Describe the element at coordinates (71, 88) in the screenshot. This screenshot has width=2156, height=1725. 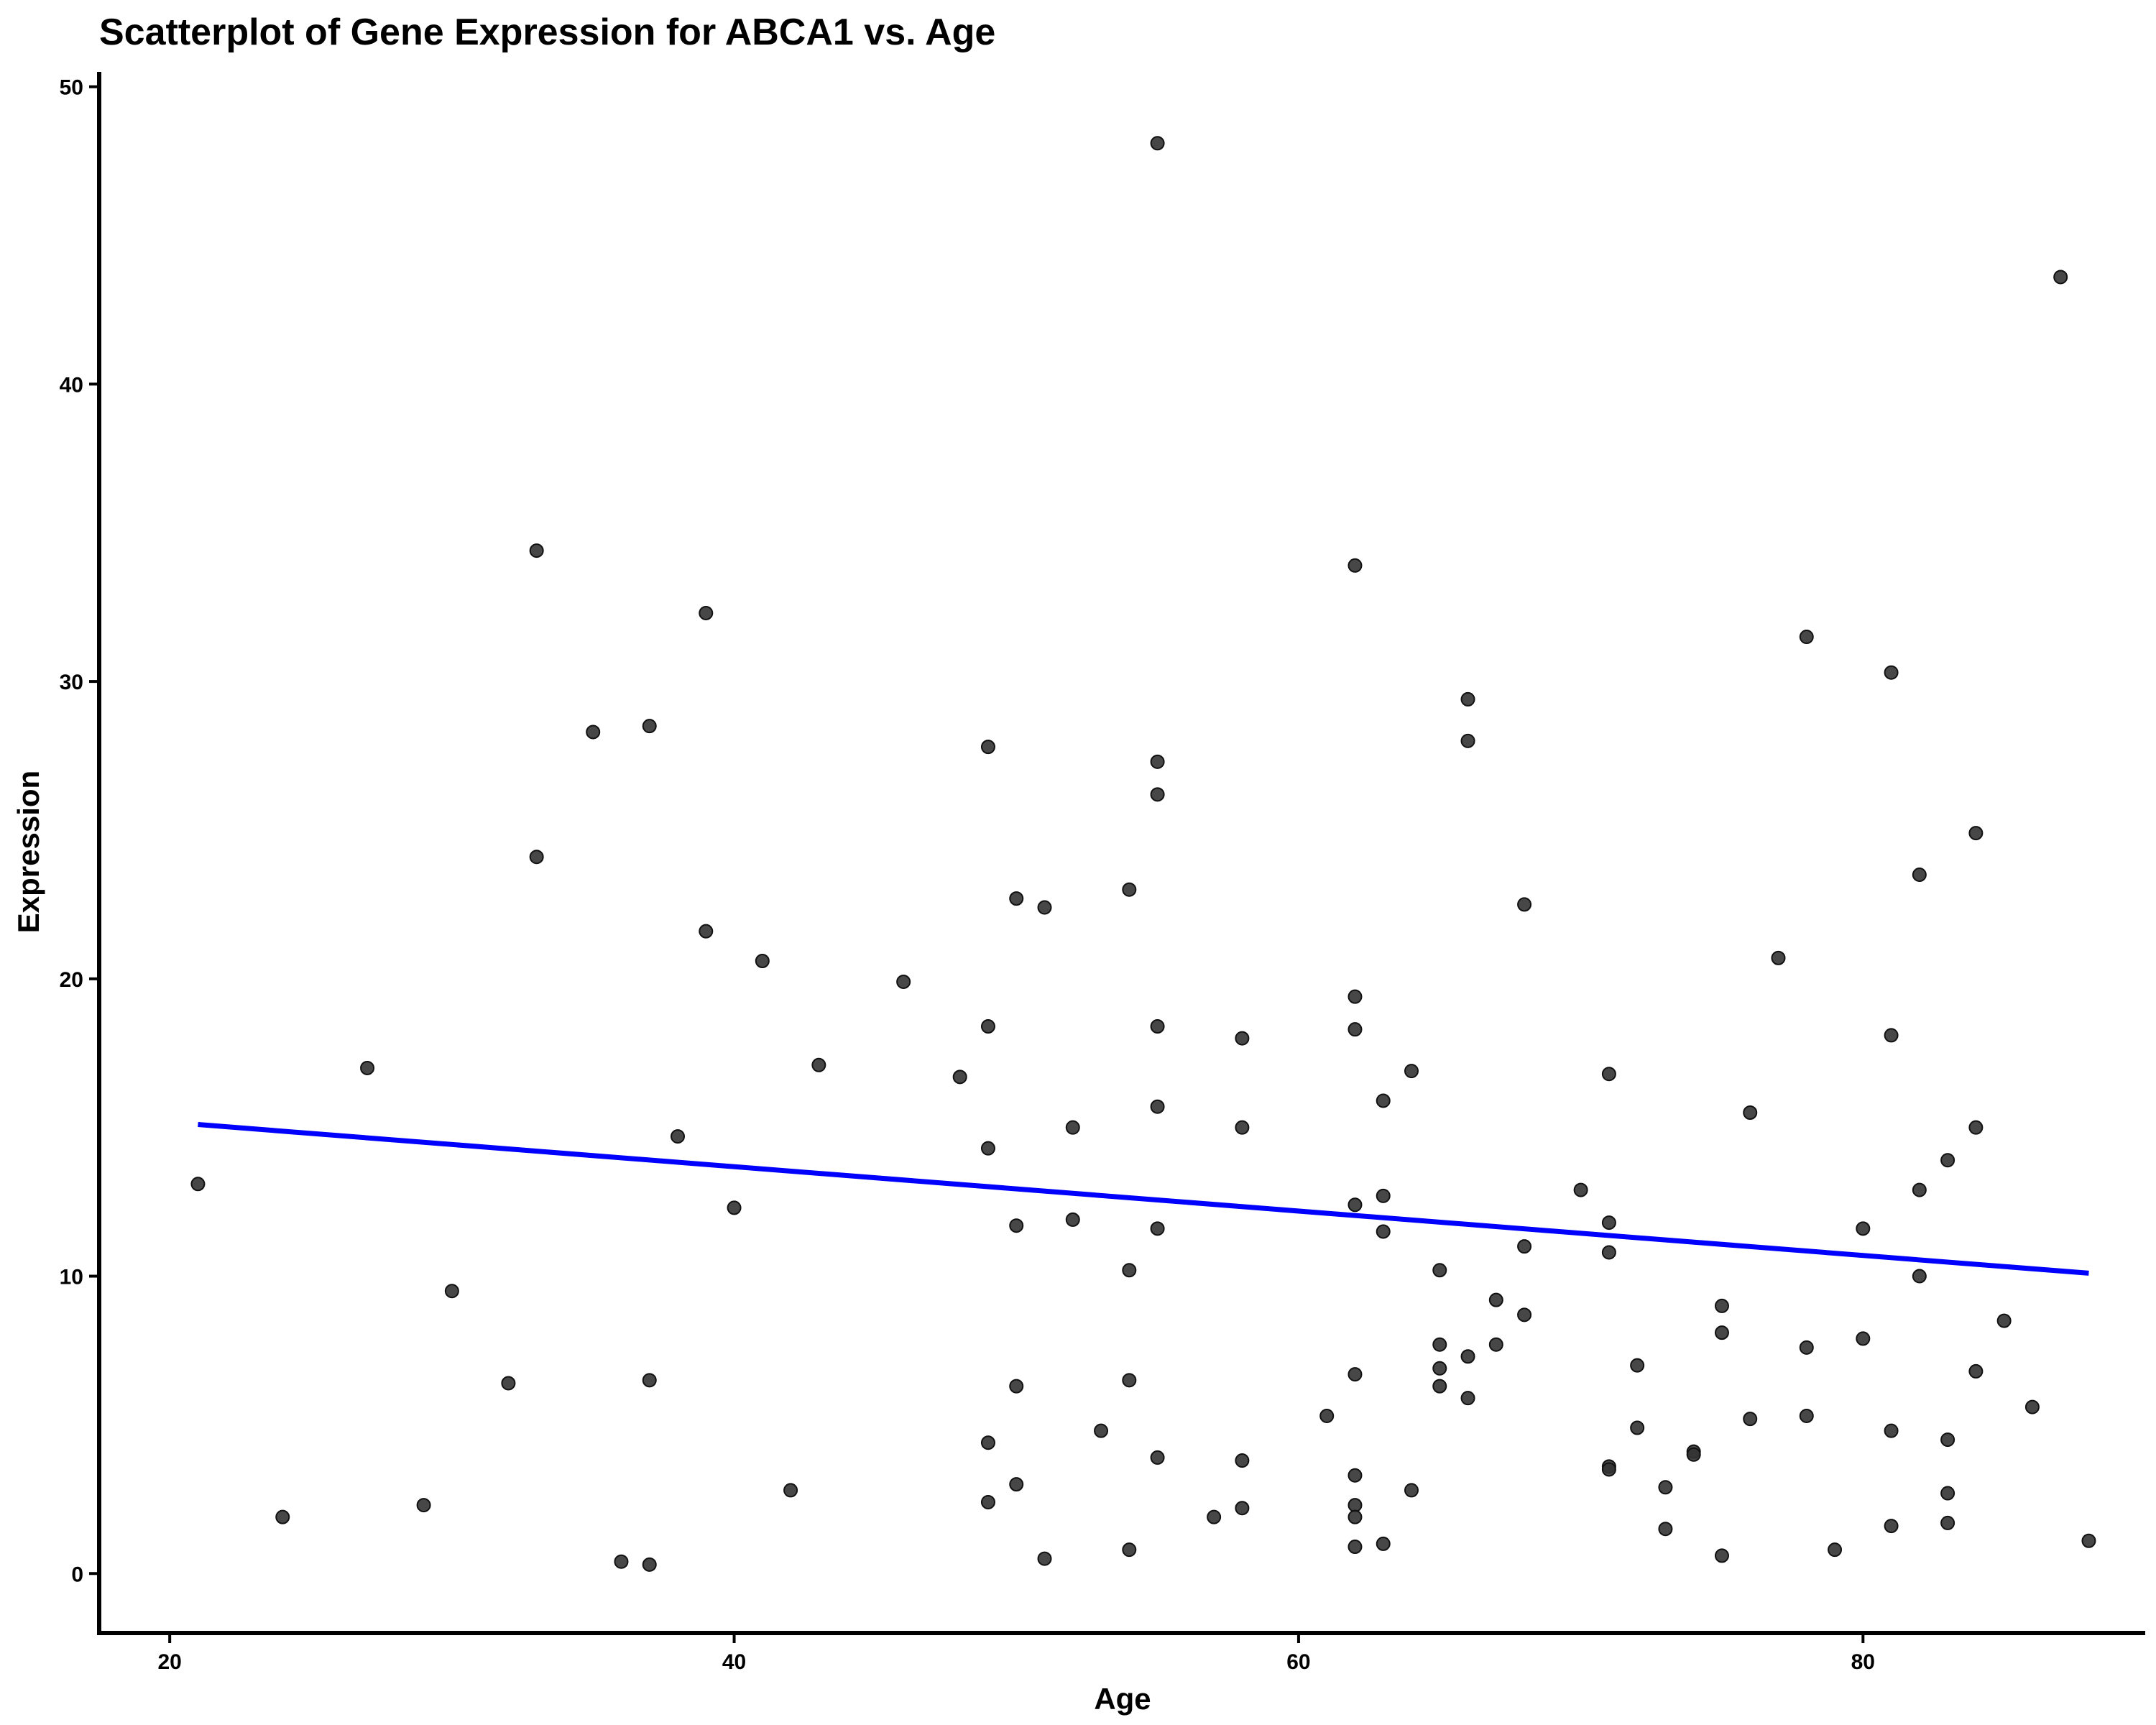
I see `y-tick-label: 50` at that location.